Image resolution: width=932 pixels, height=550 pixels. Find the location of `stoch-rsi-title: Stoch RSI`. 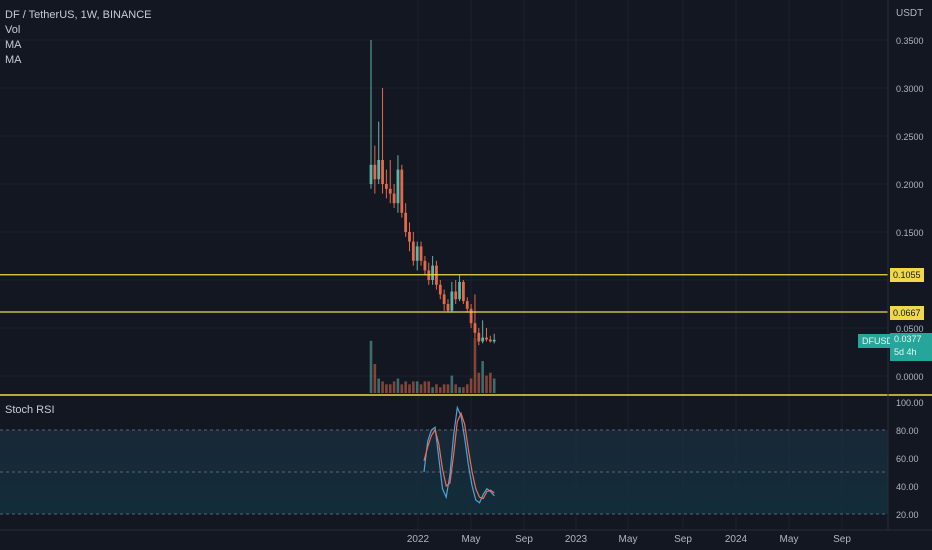

stoch-rsi-title: Stoch RSI is located at coordinates (30, 410).